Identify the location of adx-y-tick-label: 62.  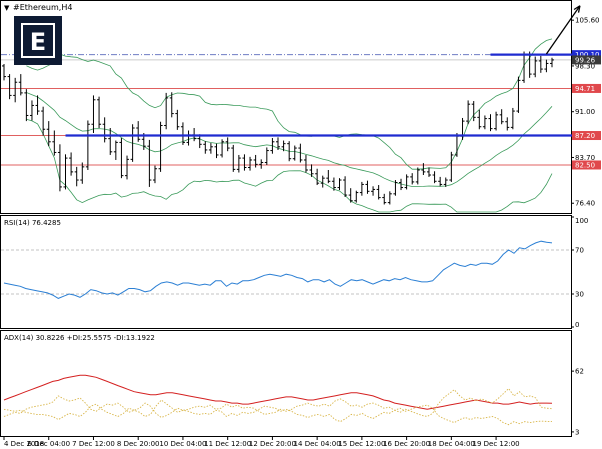
(579, 372).